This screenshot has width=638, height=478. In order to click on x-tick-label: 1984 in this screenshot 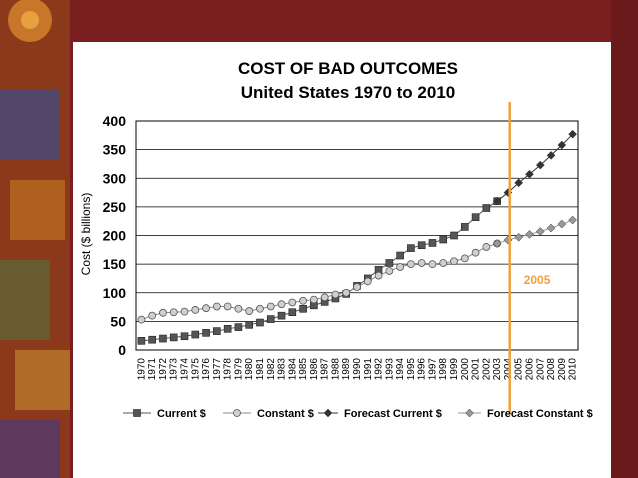, I will do `click(292, 369)`.